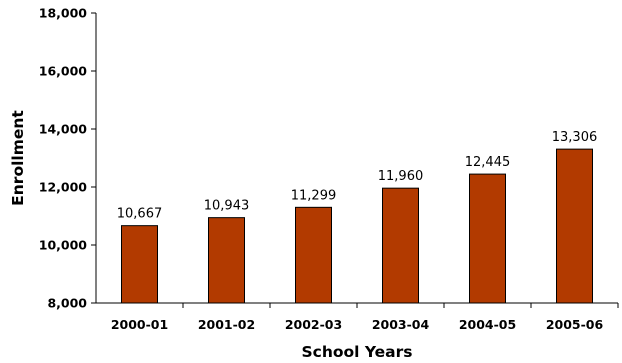 This screenshot has width=622, height=363. What do you see at coordinates (63, 13) in the screenshot?
I see `y-tick-label: 18,000` at bounding box center [63, 13].